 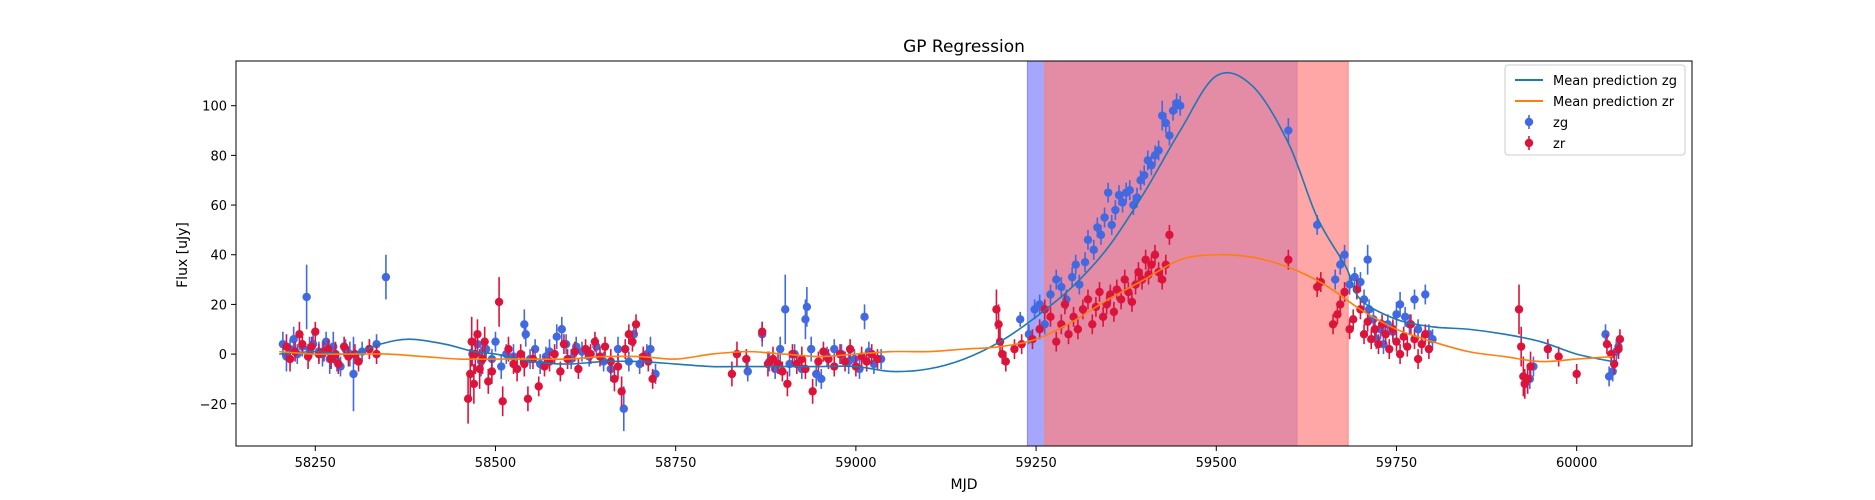 I want to click on legend-label: zr, so click(x=1559, y=144).